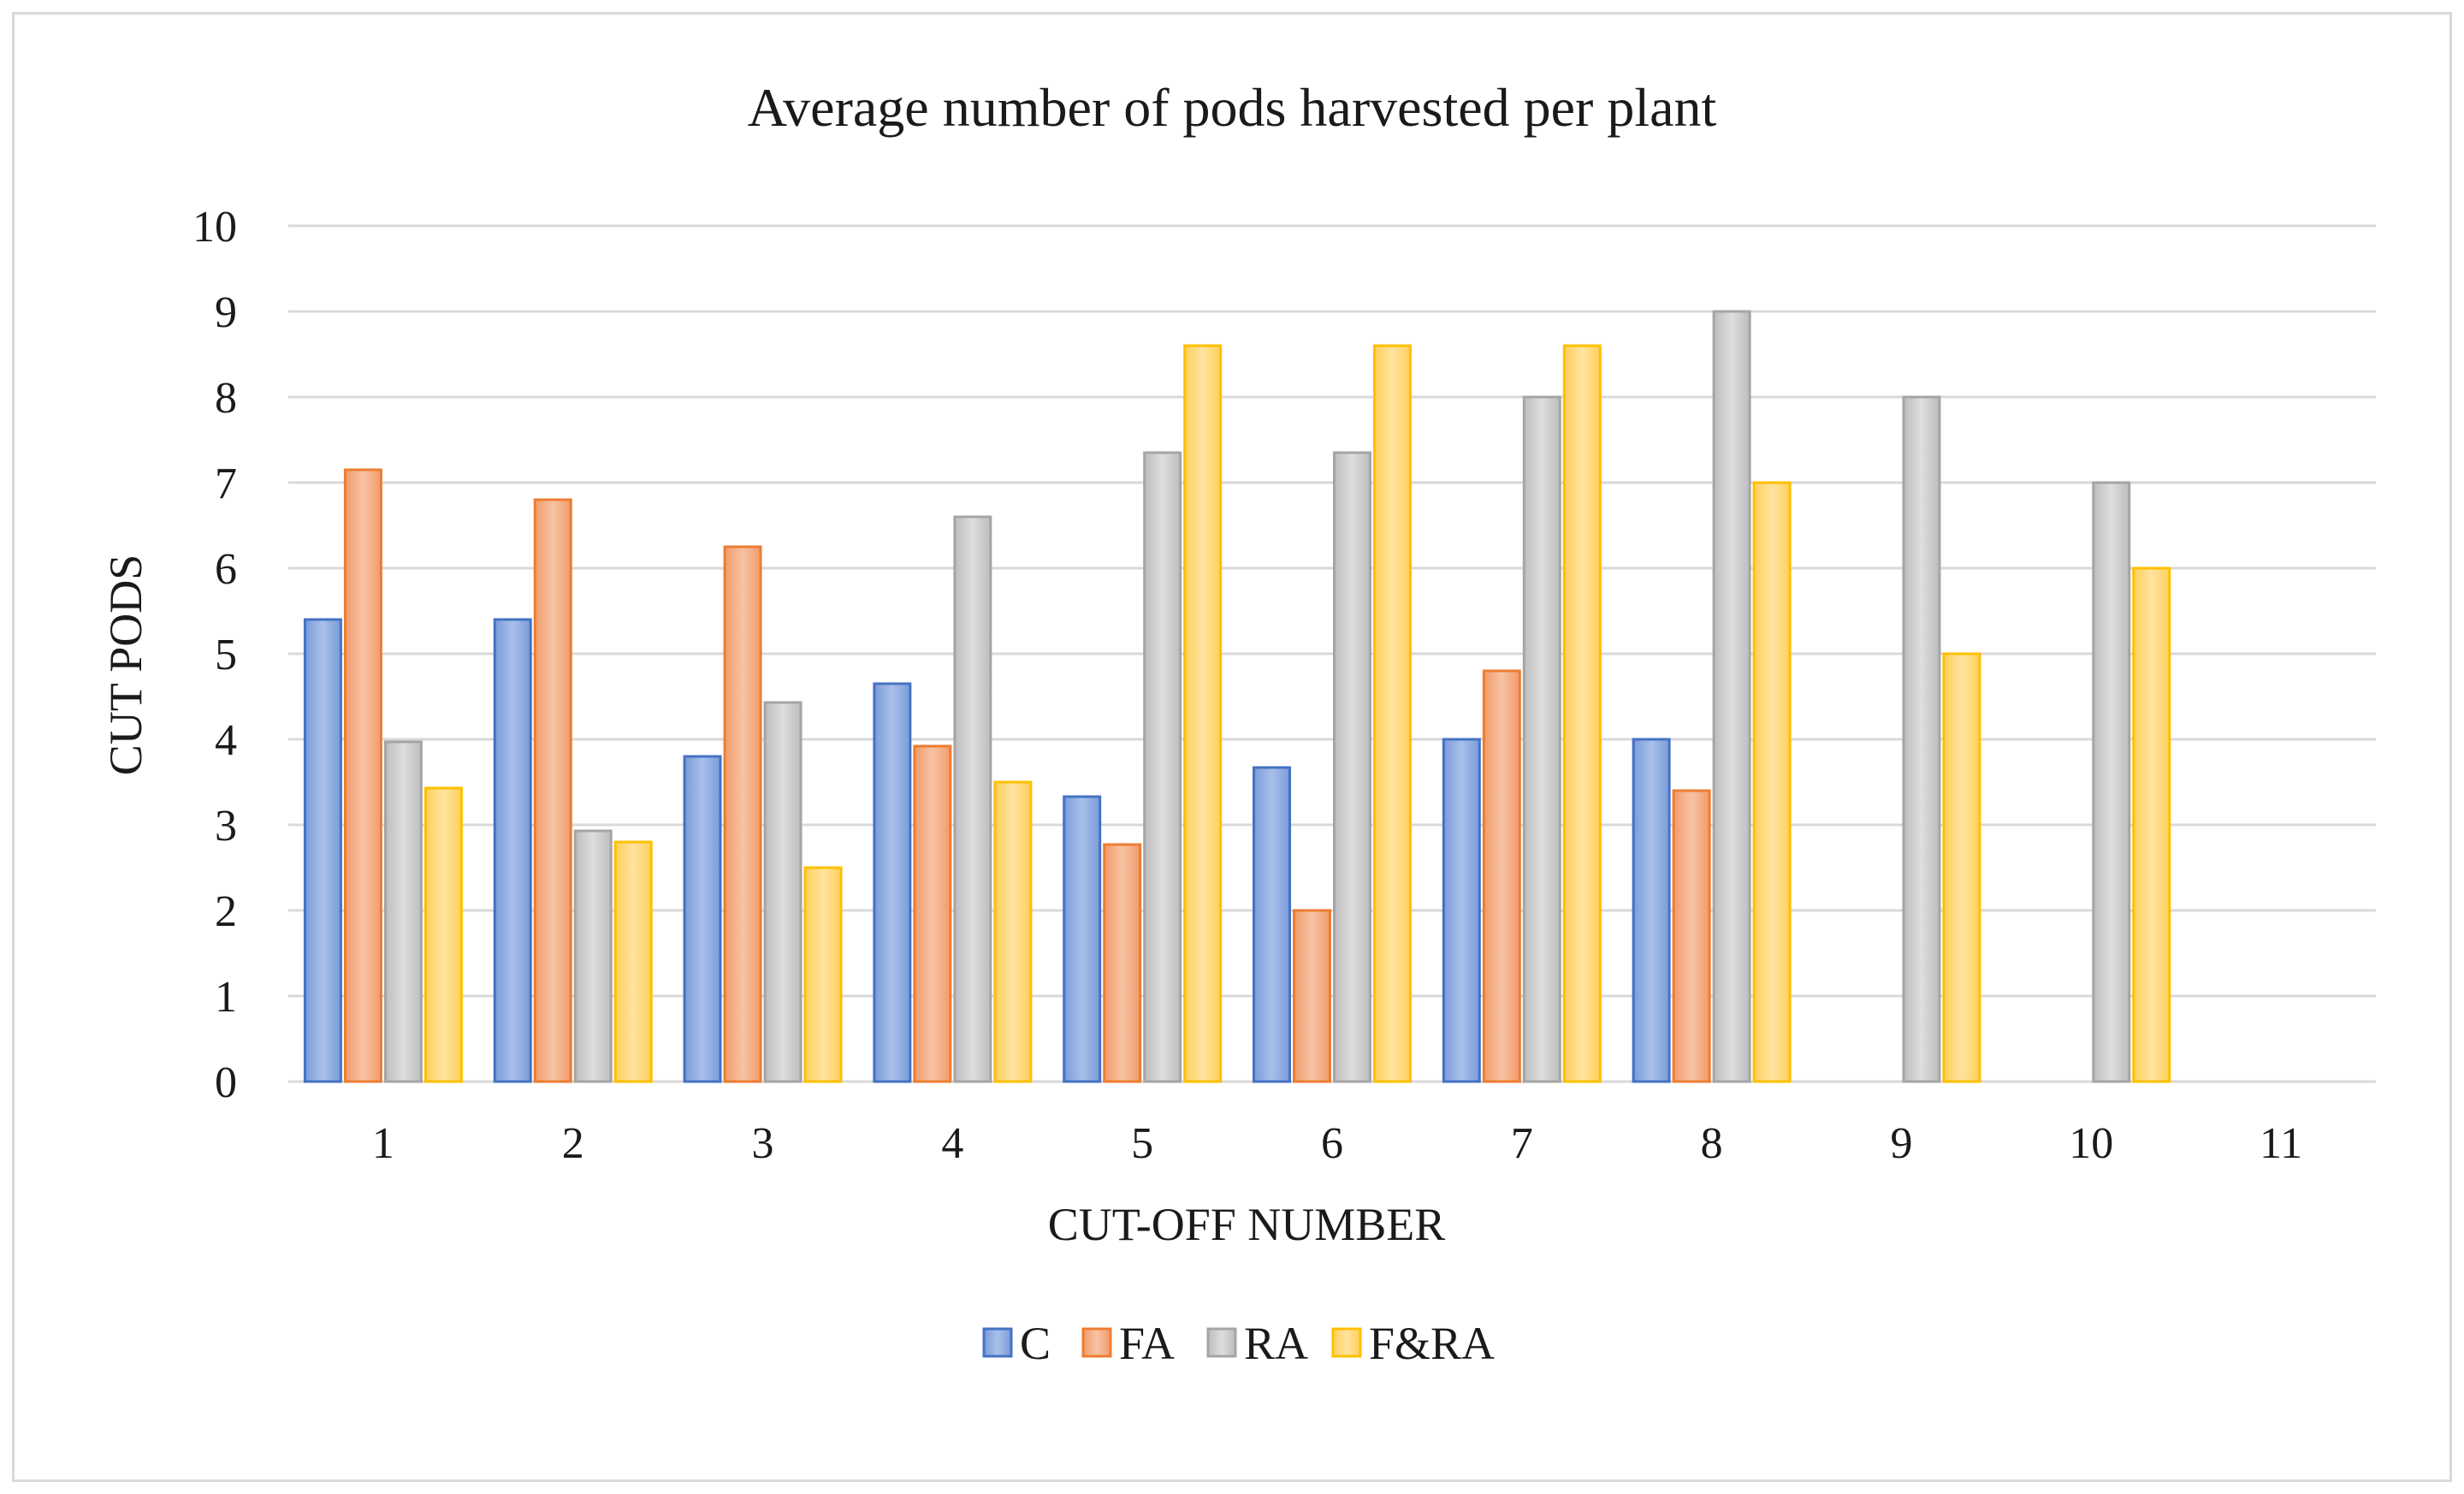 This screenshot has height=1494, width=2464. Describe the element at coordinates (997, 1342) in the screenshot. I see `legend-swatch-c` at that location.